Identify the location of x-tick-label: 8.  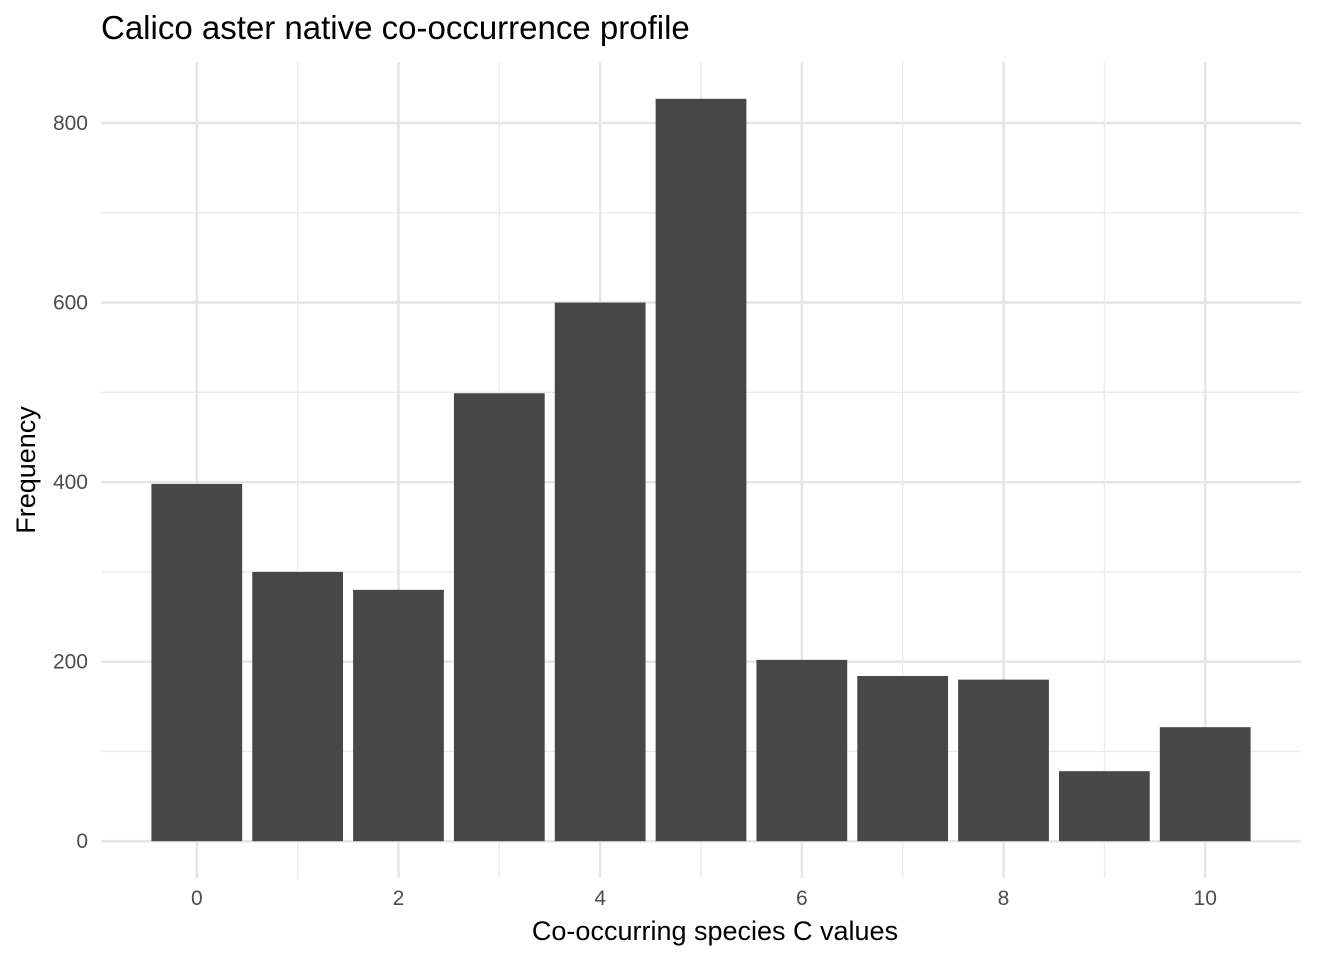
(1004, 898).